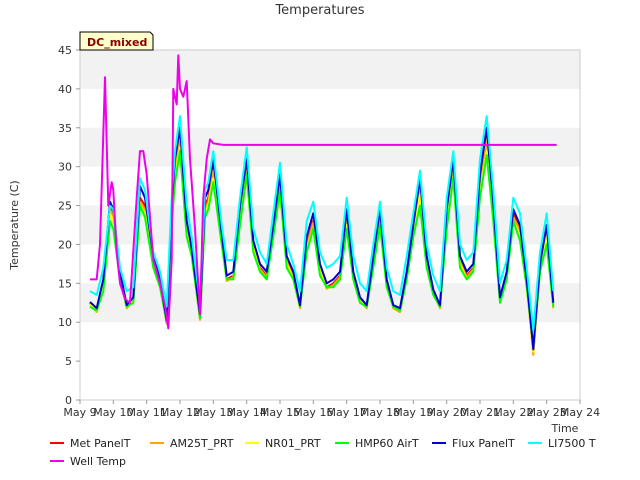 This screenshot has height=480, width=640. I want to click on x-tick-label: May 24, so click(580, 412).